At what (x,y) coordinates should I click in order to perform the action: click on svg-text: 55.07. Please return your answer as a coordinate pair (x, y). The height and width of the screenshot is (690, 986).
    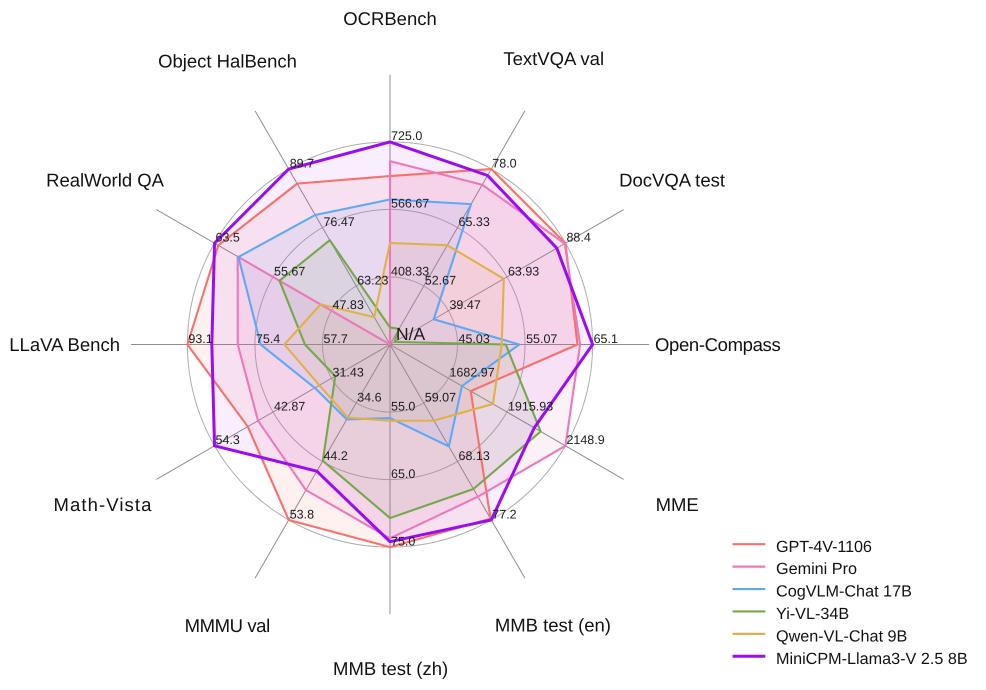
    Looking at the image, I should click on (541, 339).